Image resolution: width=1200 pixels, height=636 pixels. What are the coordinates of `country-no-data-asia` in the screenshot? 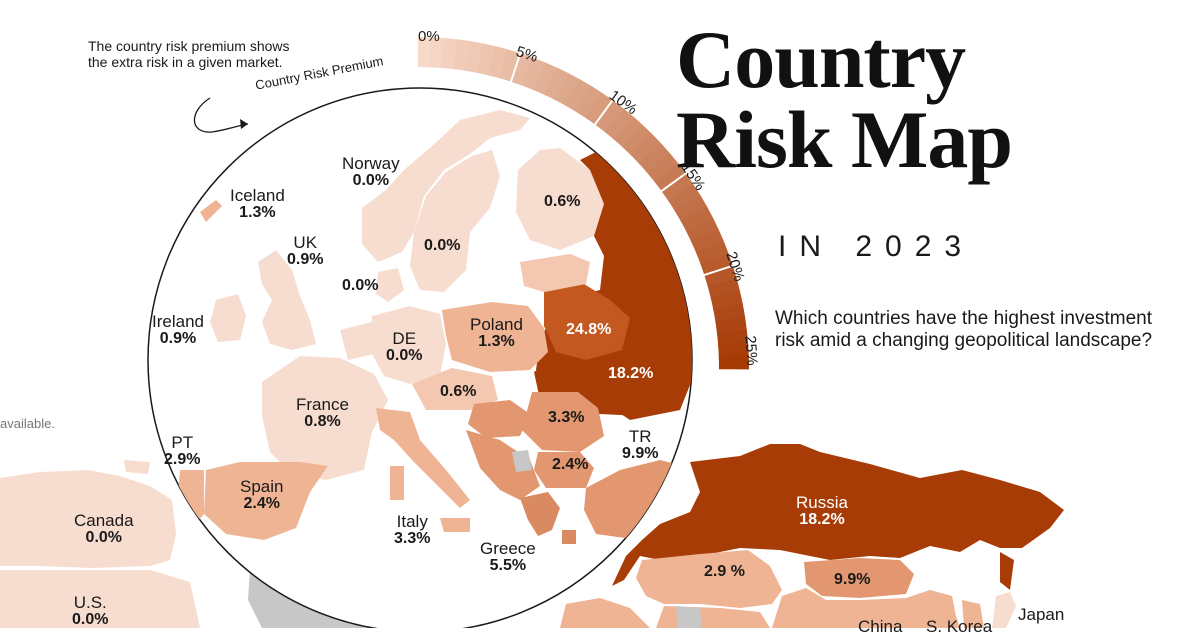 It's located at (689, 617).